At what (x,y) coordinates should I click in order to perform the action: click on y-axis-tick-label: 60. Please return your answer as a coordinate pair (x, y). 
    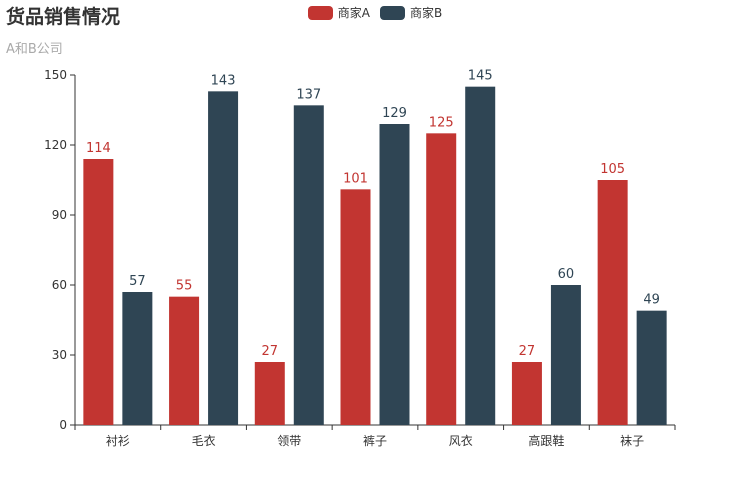
    Looking at the image, I should click on (59, 285).